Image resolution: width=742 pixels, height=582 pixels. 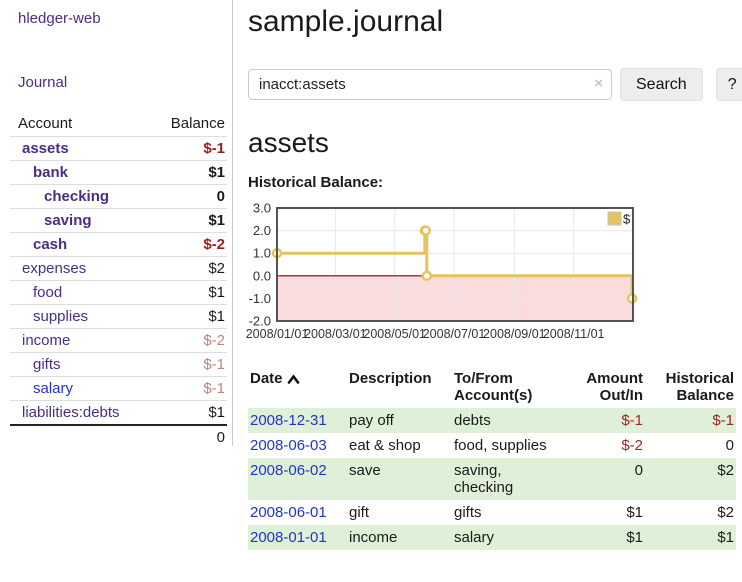 I want to click on register-row: 2008-06-01 gift gifts $1 $2, so click(x=492, y=512).